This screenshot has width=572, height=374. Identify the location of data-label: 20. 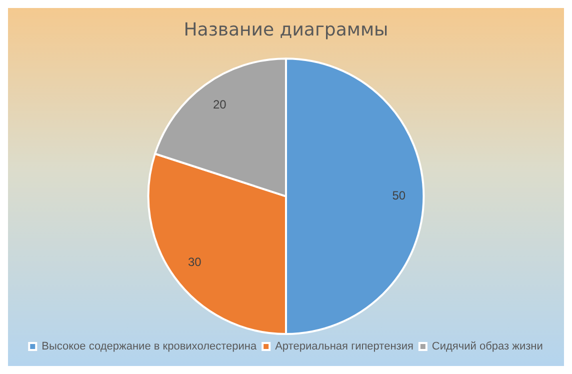
(219, 104).